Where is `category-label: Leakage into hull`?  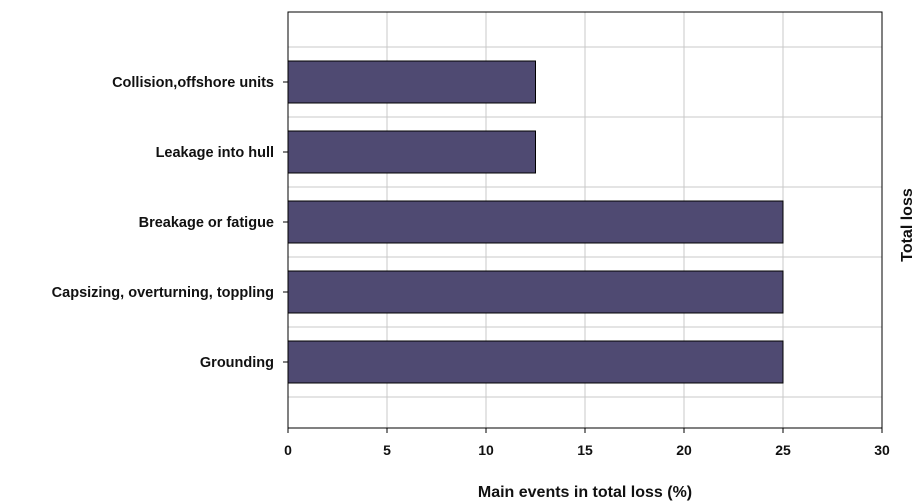 category-label: Leakage into hull is located at coordinates (215, 153).